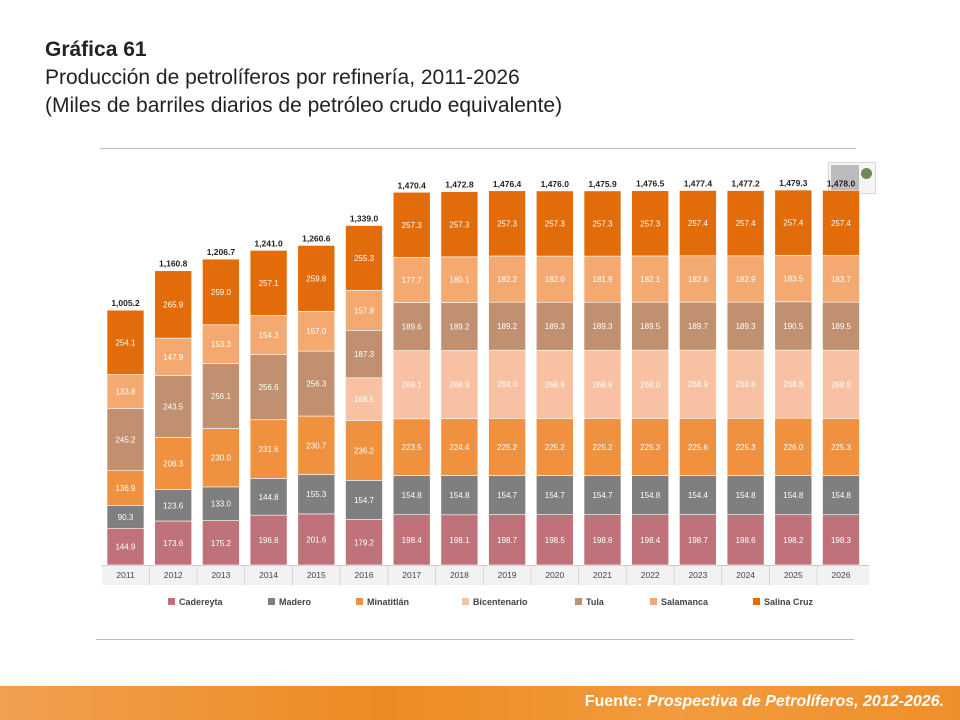 Image resolution: width=960 pixels, height=720 pixels. I want to click on bar-segment-minatitlán-2017, so click(411, 447).